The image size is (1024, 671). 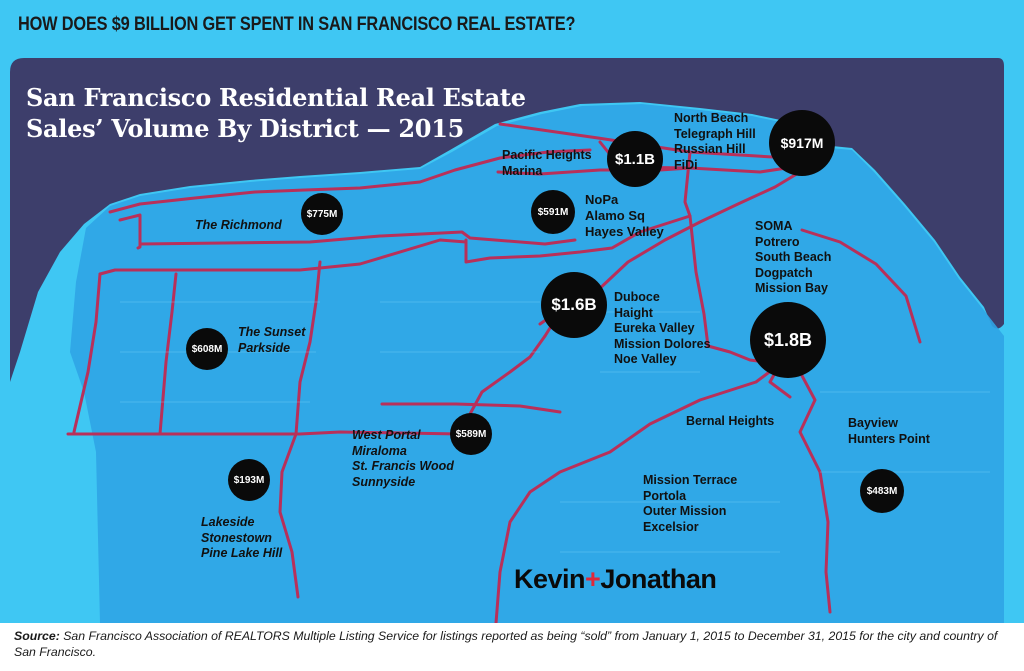 What do you see at coordinates (547, 155) in the screenshot?
I see `district-name: Pacific Heights` at bounding box center [547, 155].